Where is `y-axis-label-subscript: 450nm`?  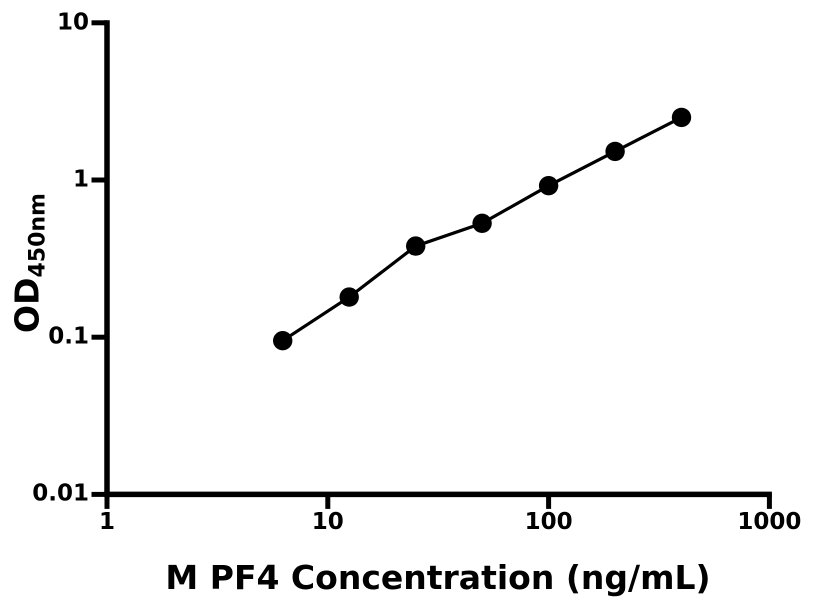
y-axis-label-subscript: 450nm is located at coordinates (38, 235).